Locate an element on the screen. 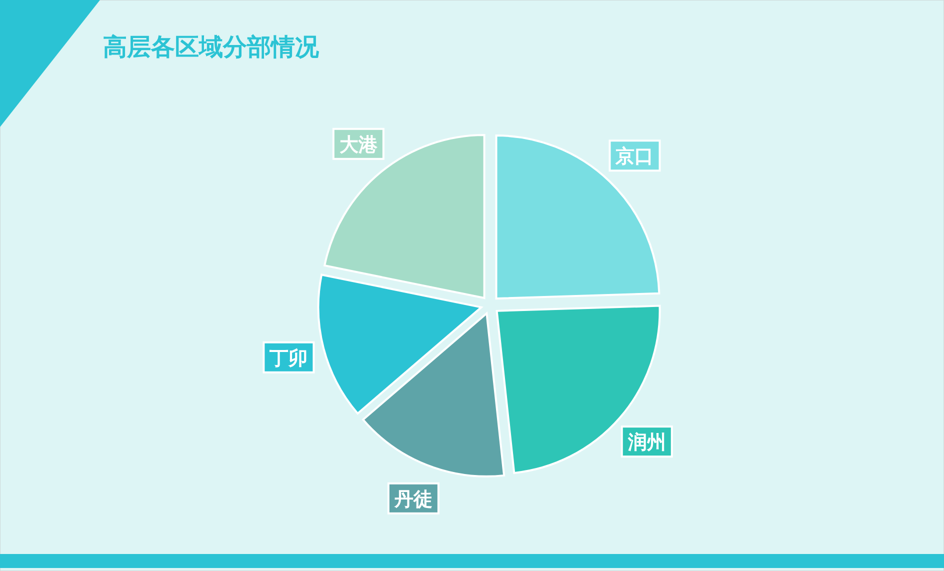 The width and height of the screenshot is (944, 571). slice-label: 大港 is located at coordinates (358, 145).